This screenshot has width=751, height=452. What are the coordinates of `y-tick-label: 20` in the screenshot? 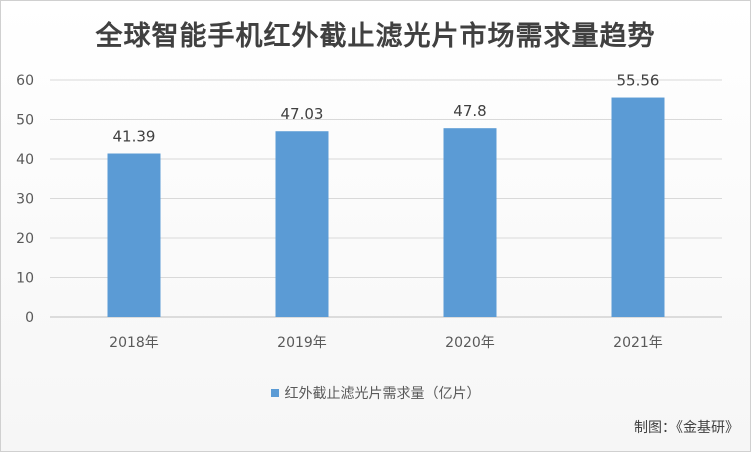 It's located at (25, 239).